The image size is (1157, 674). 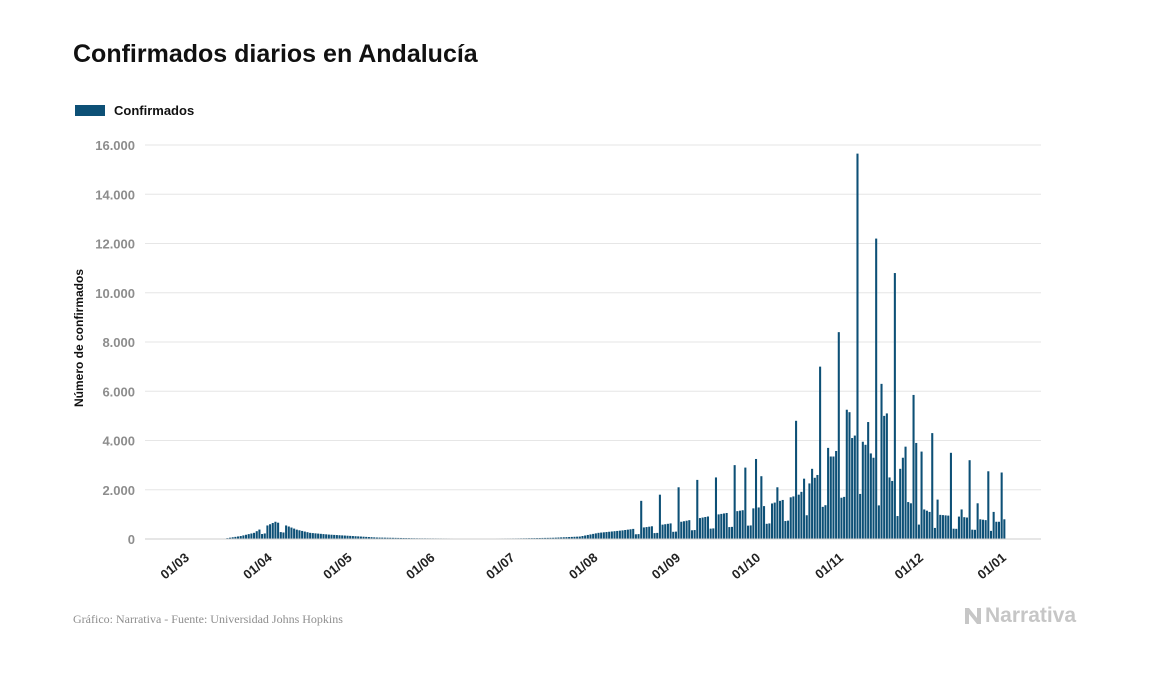 What do you see at coordinates (115, 244) in the screenshot?
I see `y-tick-label: 12.000` at bounding box center [115, 244].